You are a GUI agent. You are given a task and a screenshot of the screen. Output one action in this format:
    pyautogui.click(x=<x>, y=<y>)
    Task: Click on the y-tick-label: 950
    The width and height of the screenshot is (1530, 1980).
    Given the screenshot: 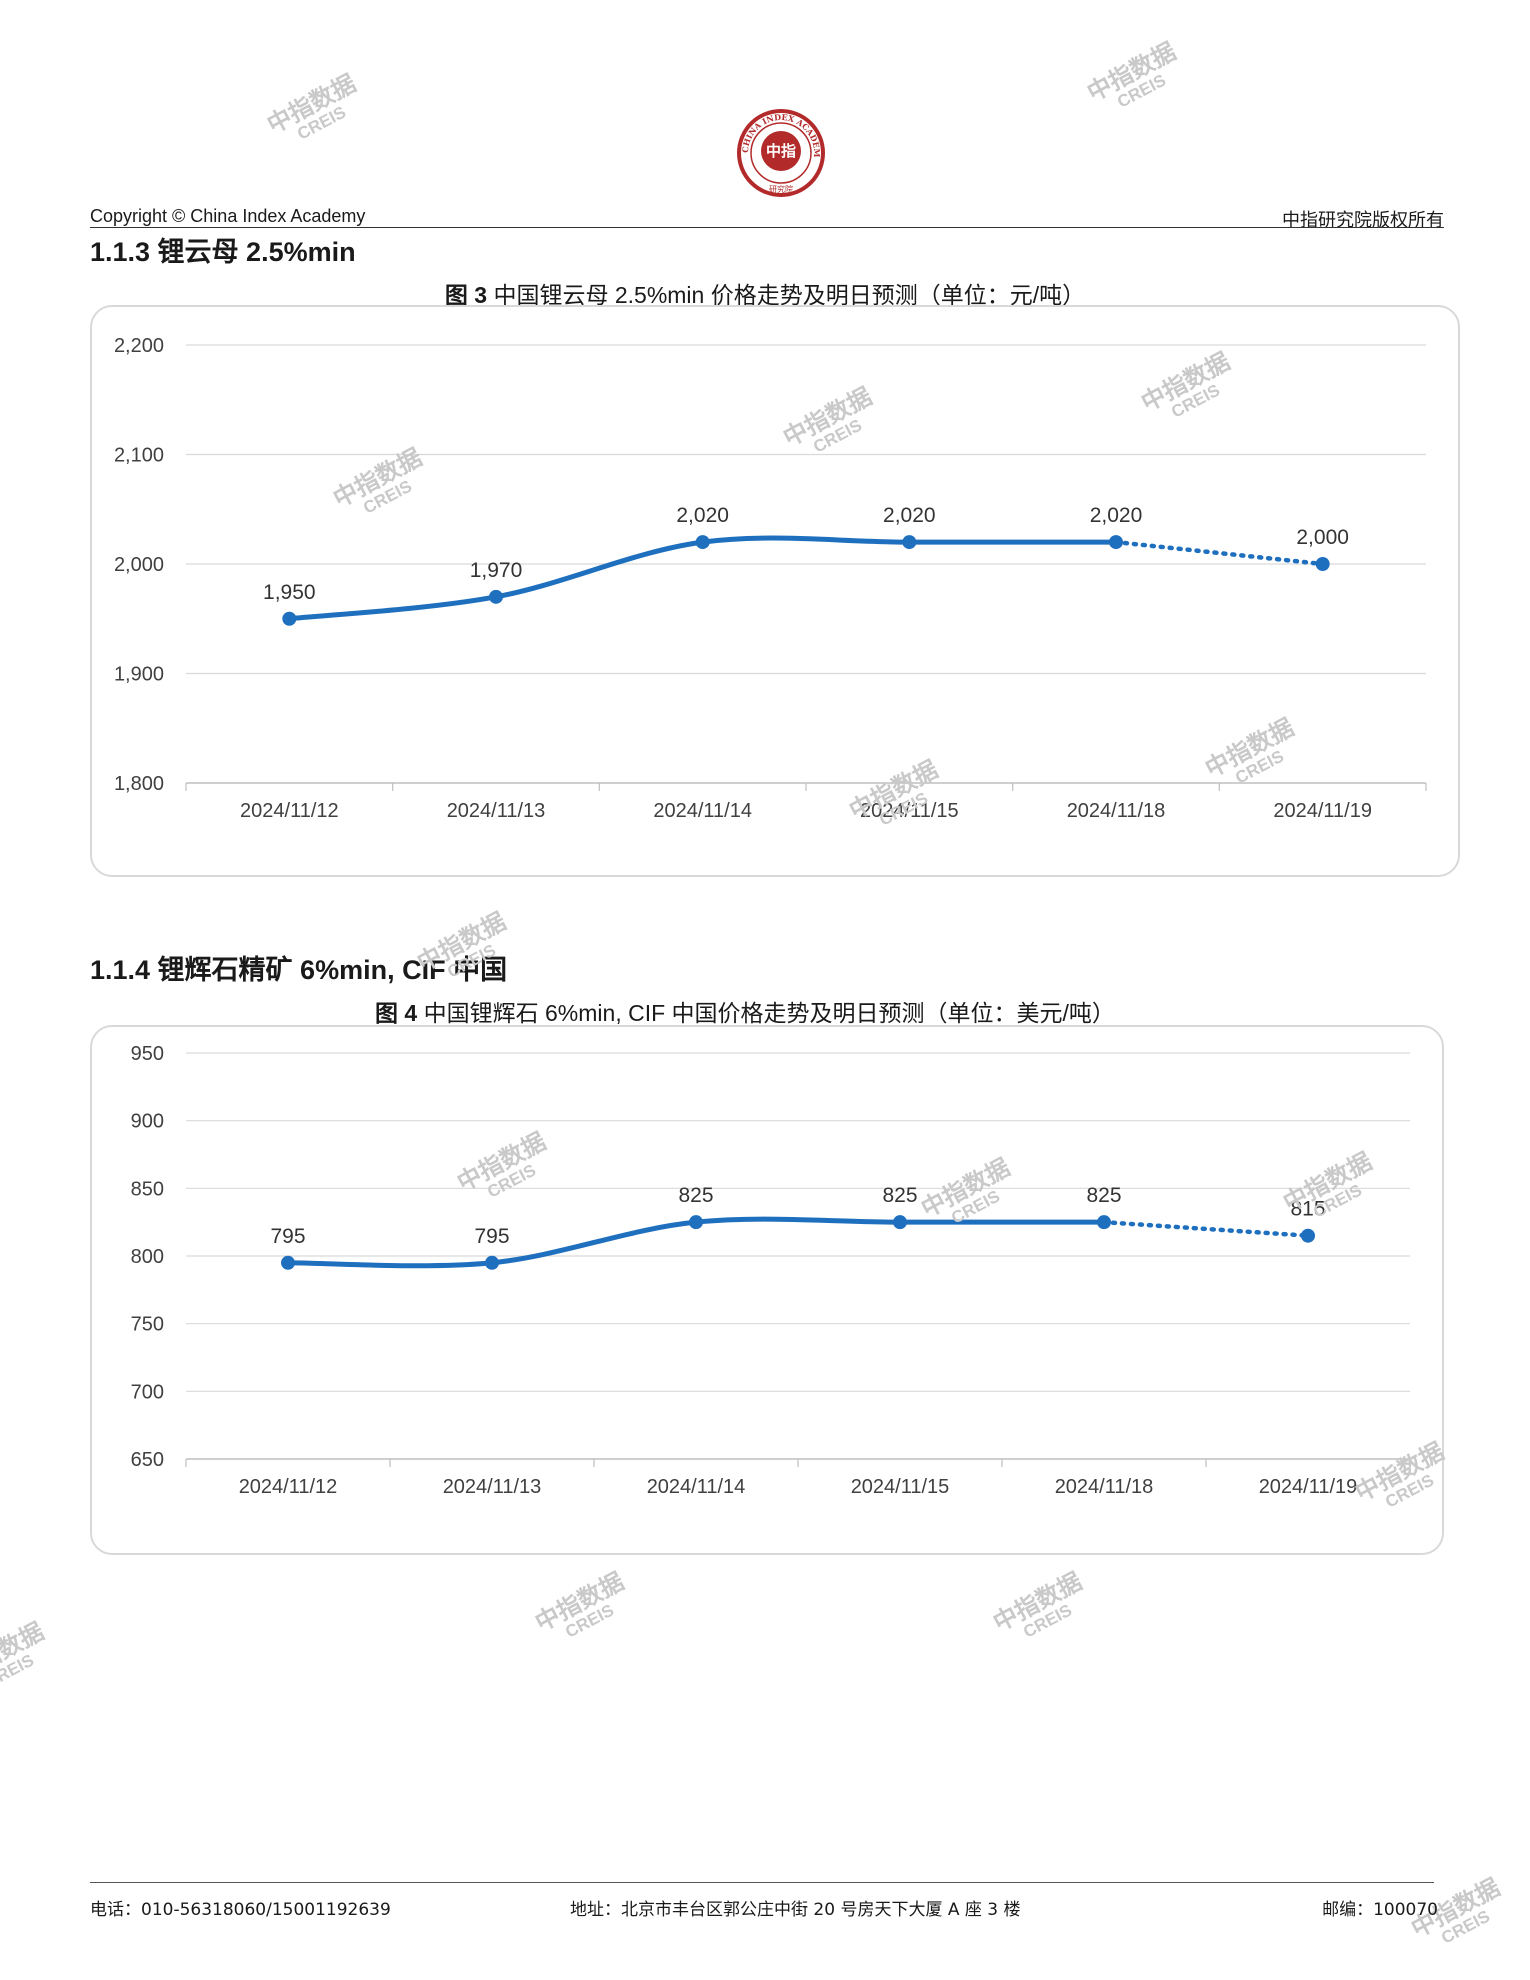 What is the action you would take?
    pyautogui.click(x=147, y=1054)
    